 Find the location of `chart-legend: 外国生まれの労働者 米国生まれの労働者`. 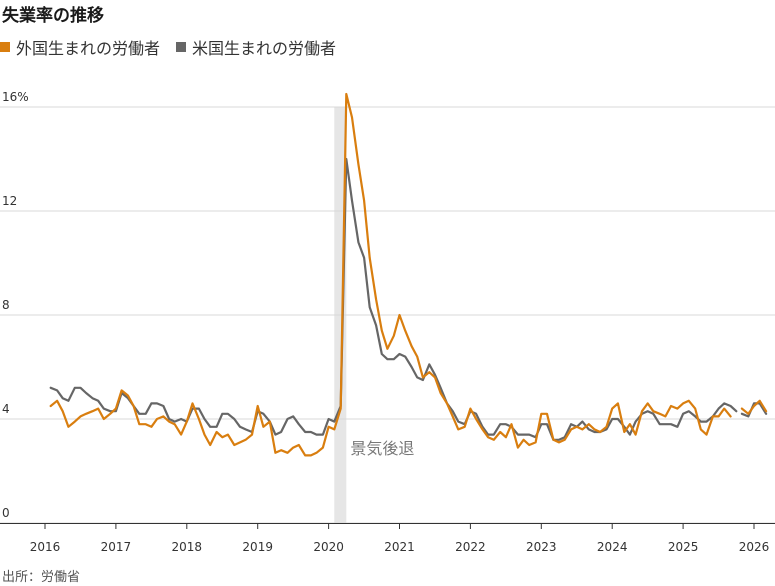

chart-legend: 外国生まれの労働者 米国生まれの労働者 is located at coordinates (176, 47).